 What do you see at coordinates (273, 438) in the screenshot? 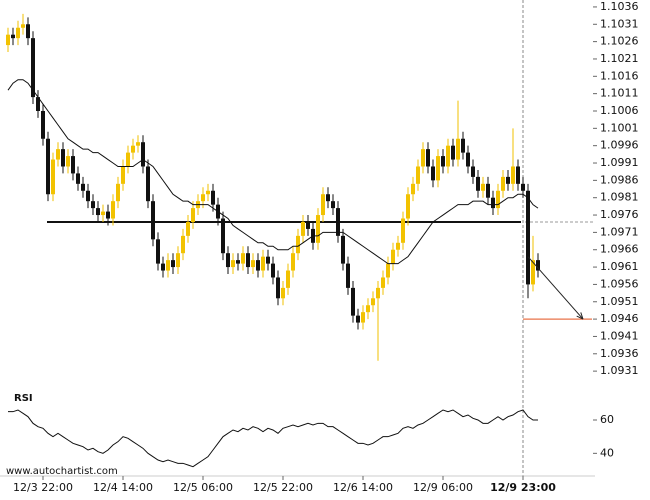
I see `rsi-line` at bounding box center [273, 438].